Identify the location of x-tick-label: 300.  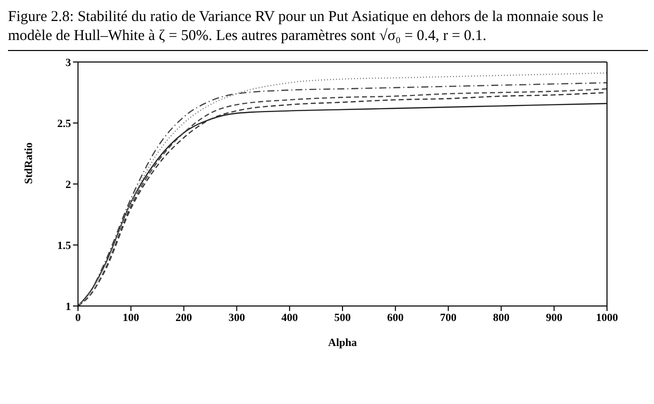
(237, 318).